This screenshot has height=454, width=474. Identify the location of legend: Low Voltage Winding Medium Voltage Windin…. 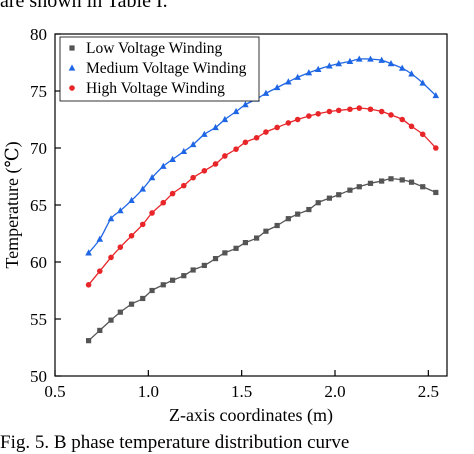
(159, 69).